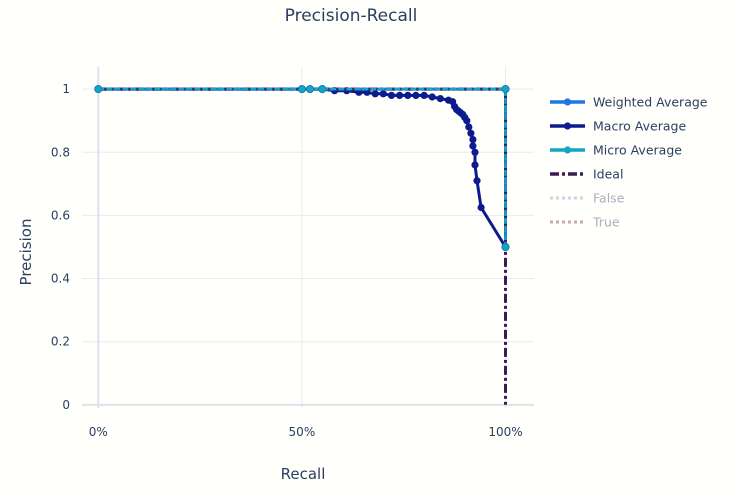  What do you see at coordinates (587, 198) in the screenshot?
I see `legend-item-false: False` at bounding box center [587, 198].